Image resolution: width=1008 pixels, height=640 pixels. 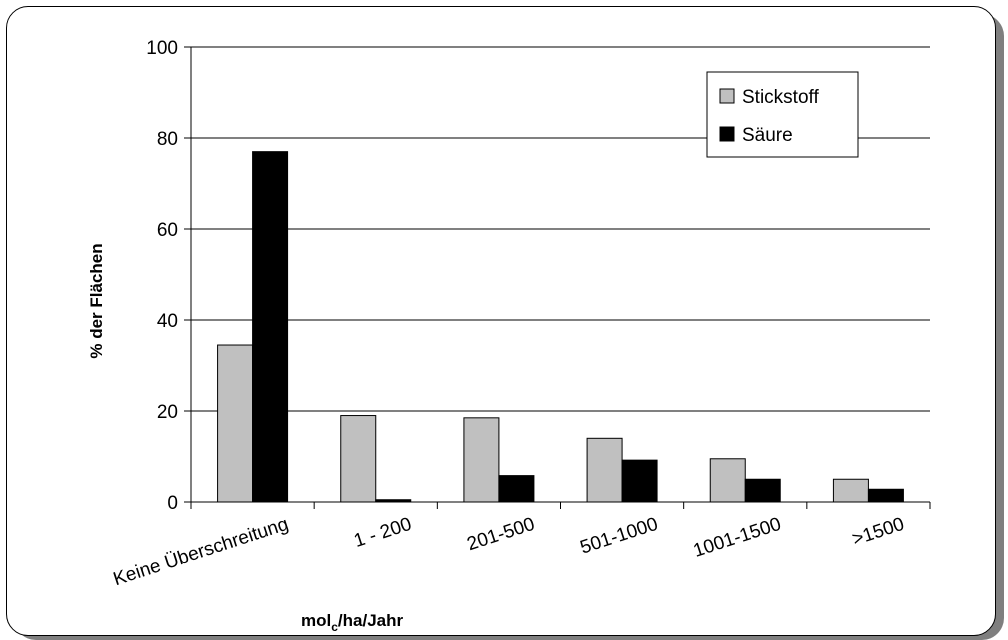 What do you see at coordinates (878, 532) in the screenshot?
I see `x-tick-label-1500: >1500` at bounding box center [878, 532].